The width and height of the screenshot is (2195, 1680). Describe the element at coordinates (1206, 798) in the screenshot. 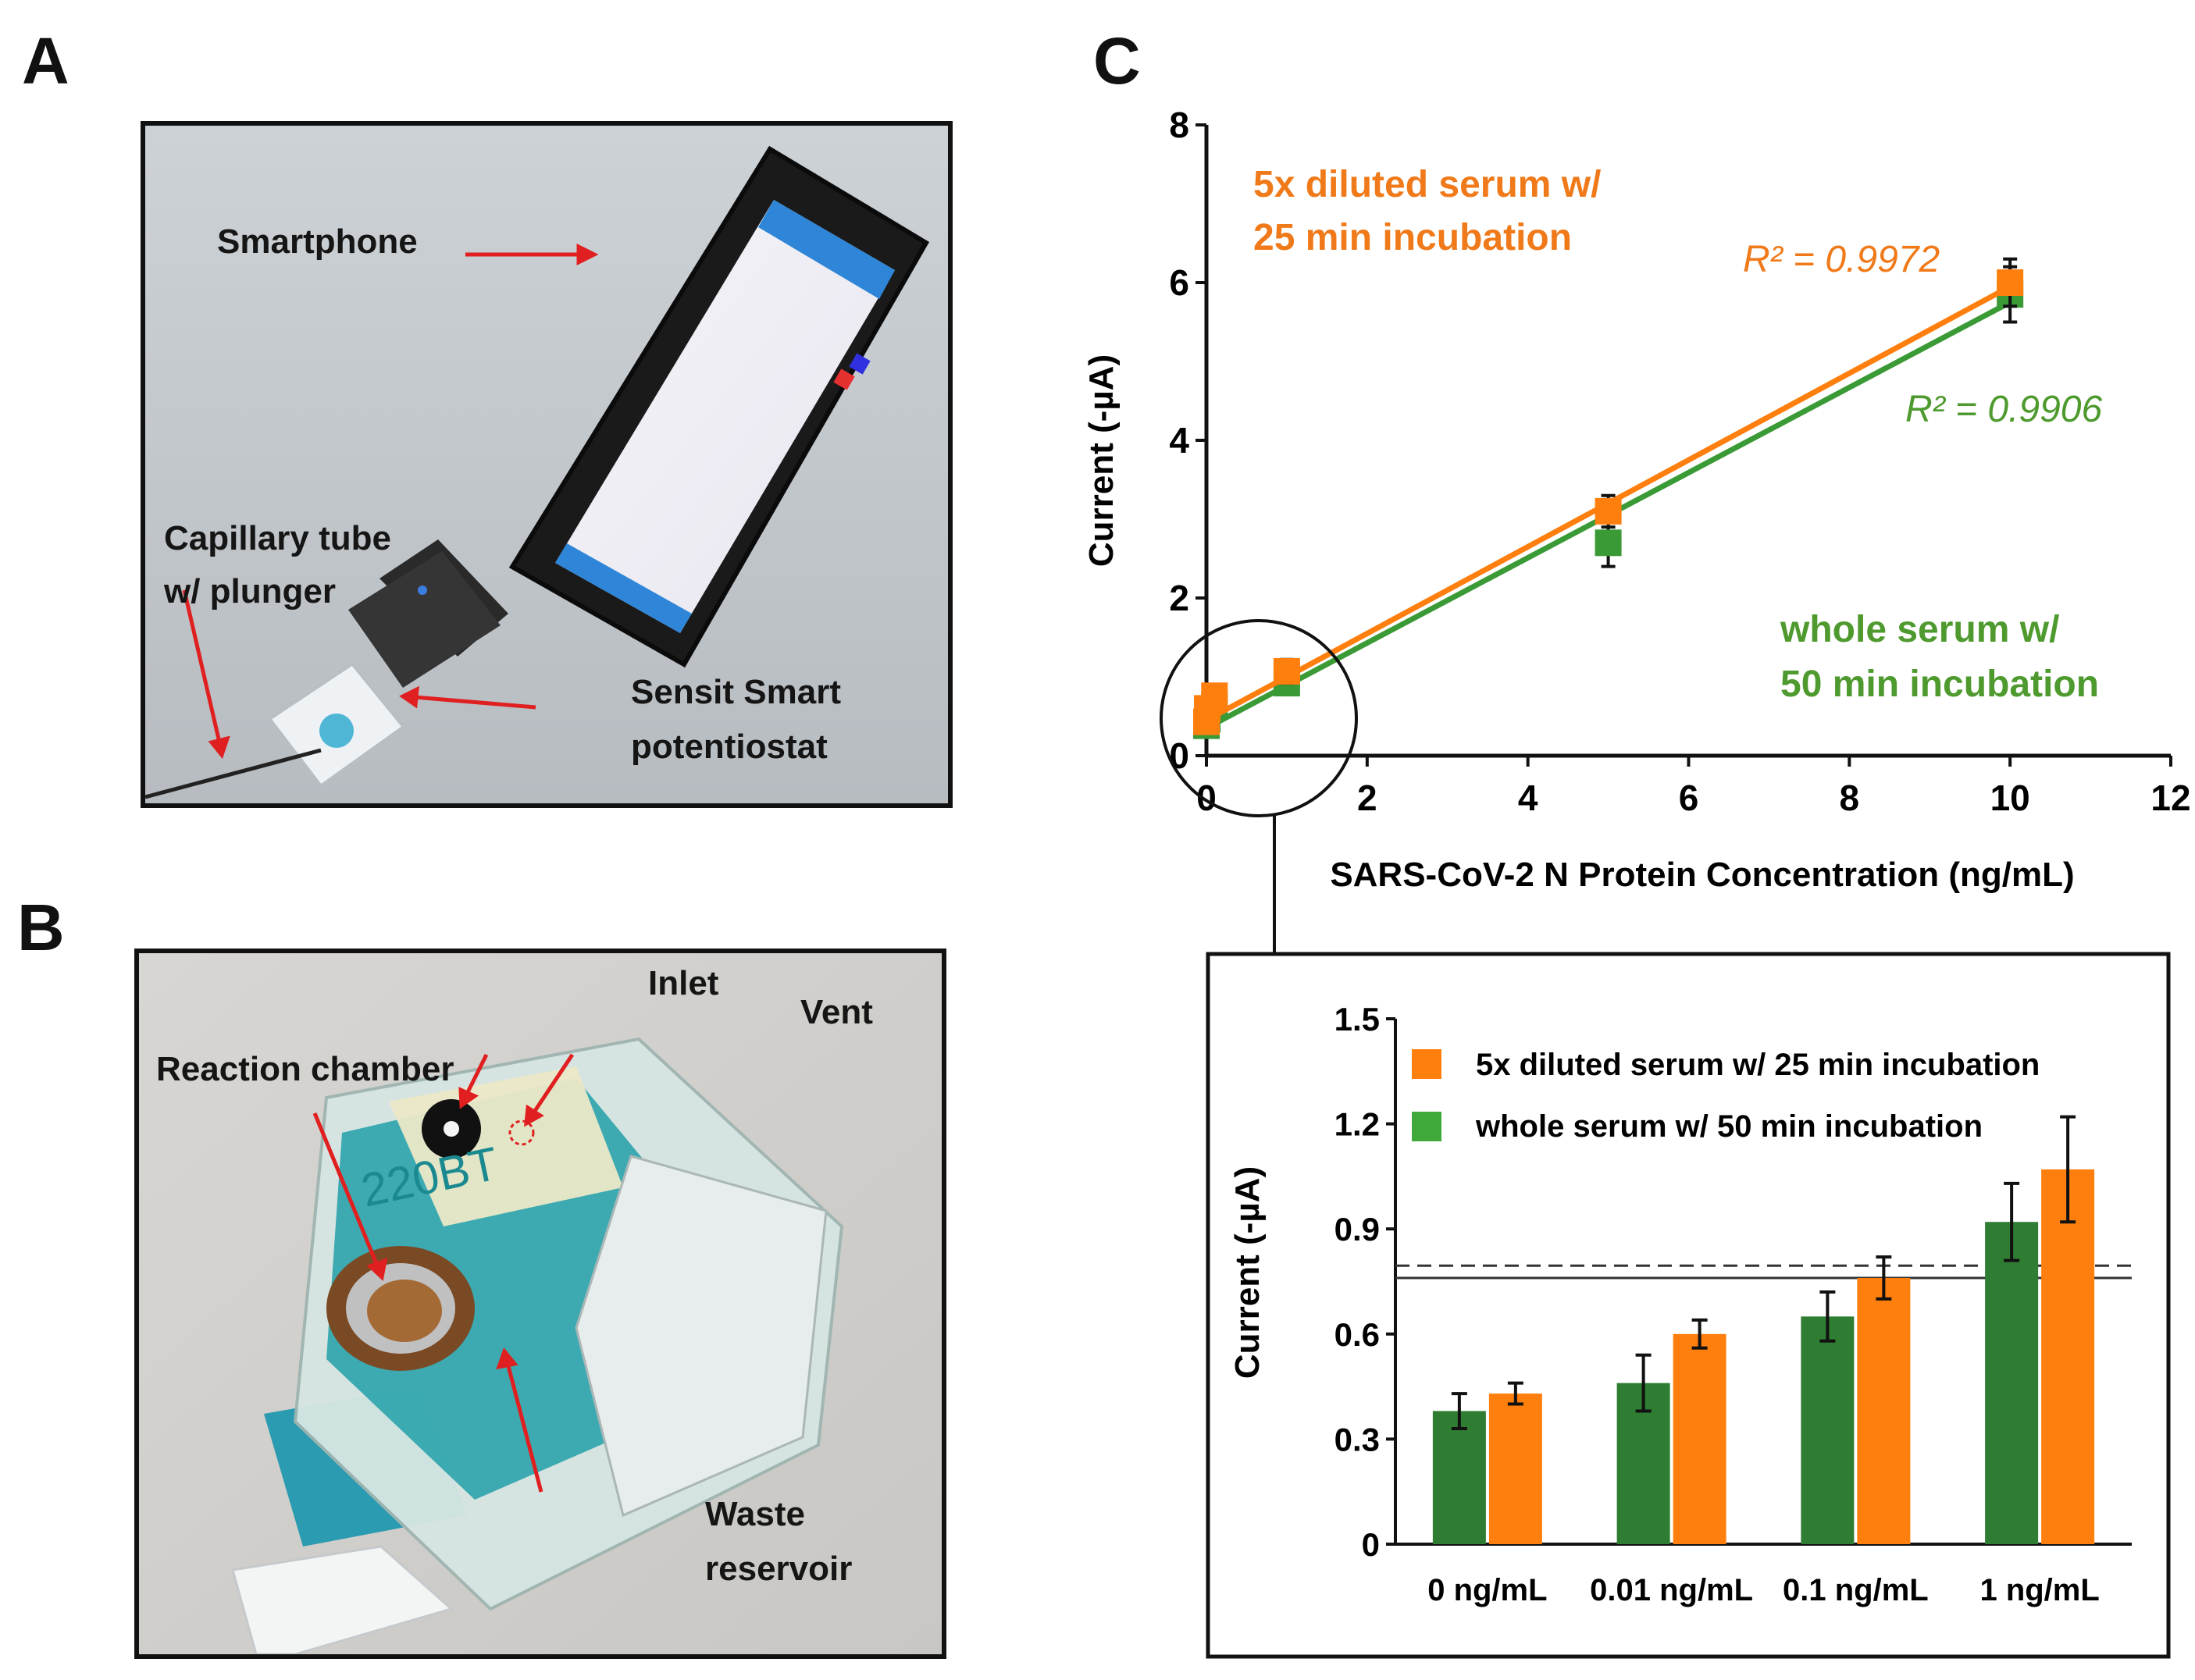

I see `scatter-x-tick-label: 0` at that location.